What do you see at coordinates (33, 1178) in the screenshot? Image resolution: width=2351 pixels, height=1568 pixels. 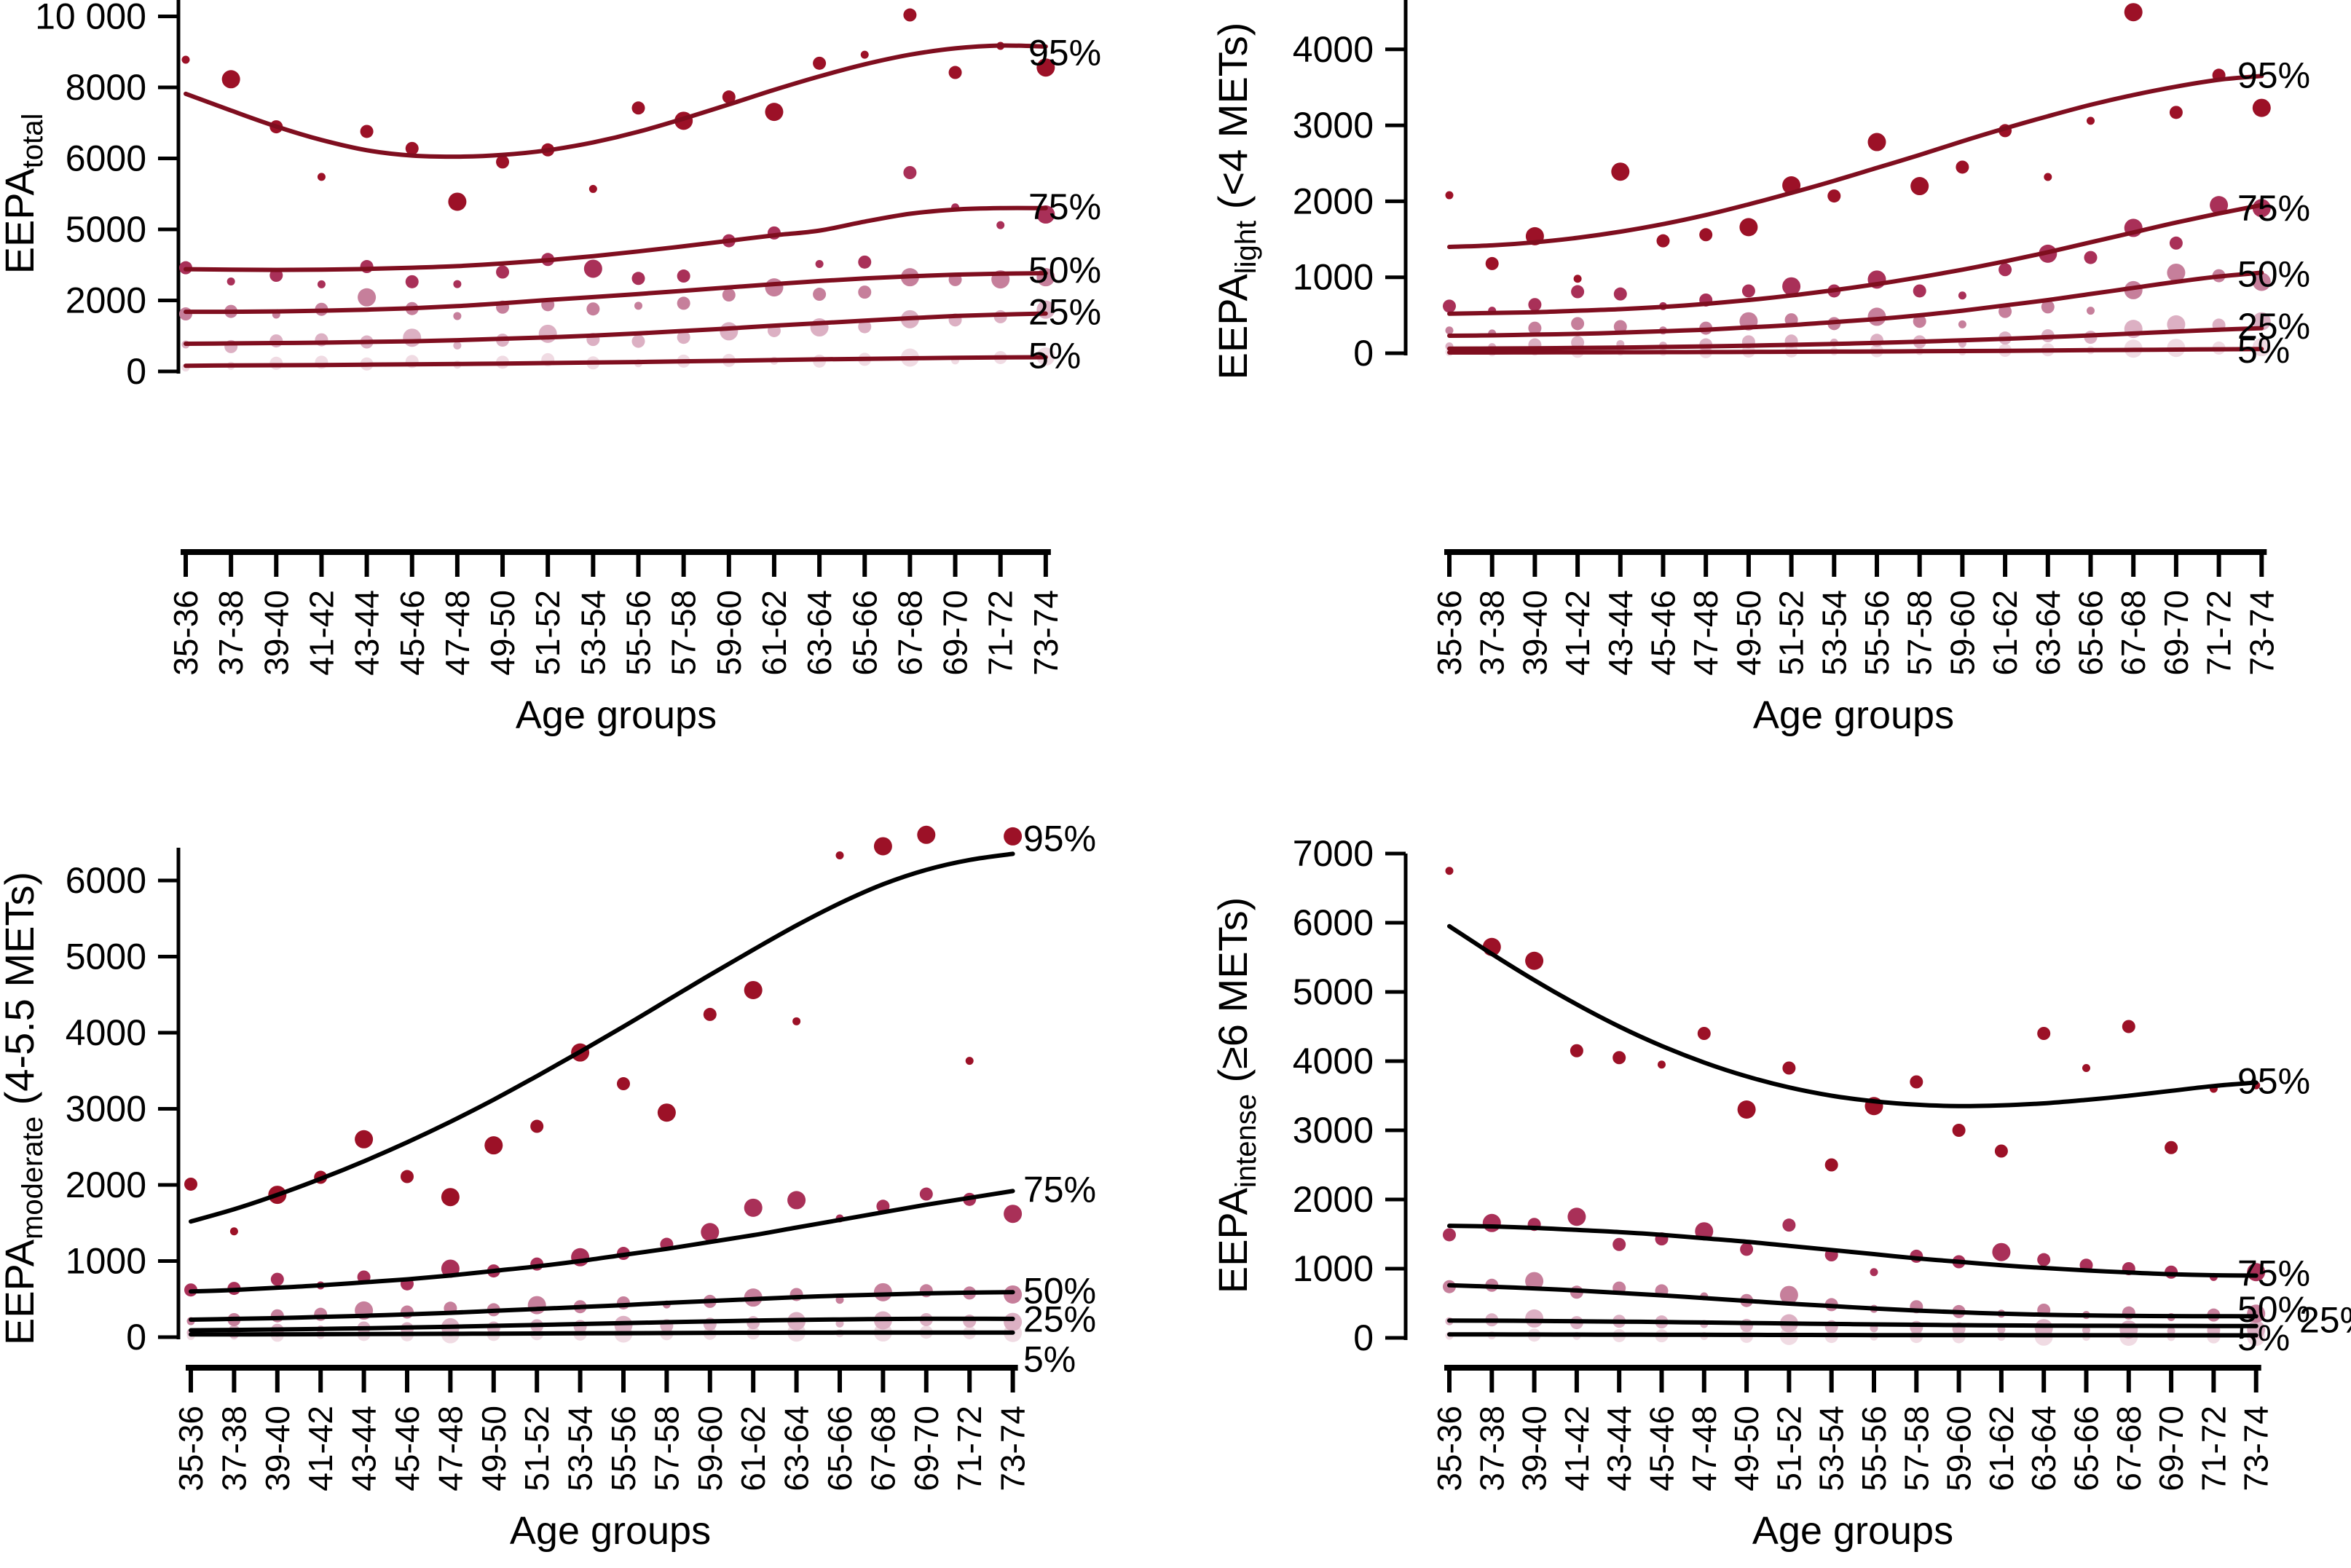 I see `y-axis-title-subscript: moderate` at bounding box center [33, 1178].